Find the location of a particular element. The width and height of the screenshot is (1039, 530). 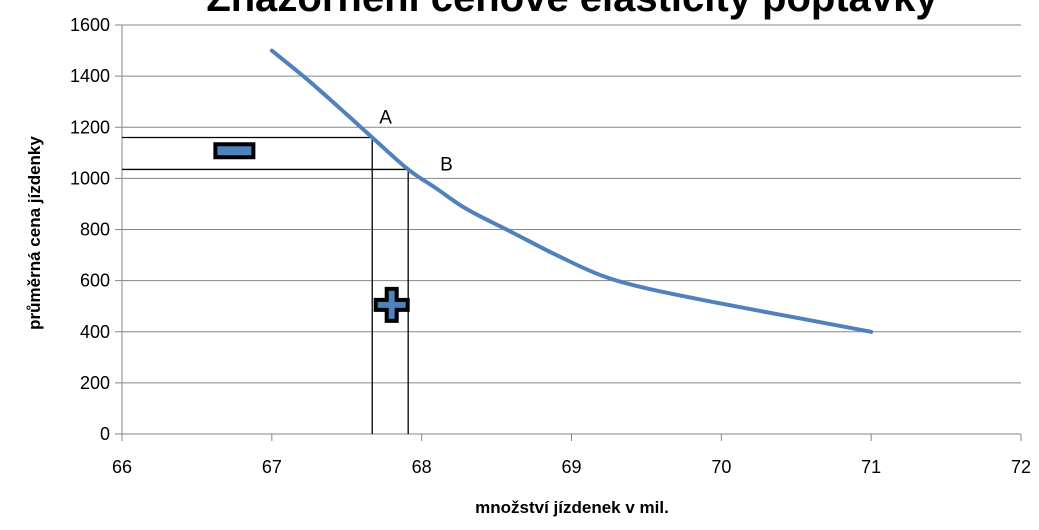

x-tick-label-71: 71 is located at coordinates (871, 467).